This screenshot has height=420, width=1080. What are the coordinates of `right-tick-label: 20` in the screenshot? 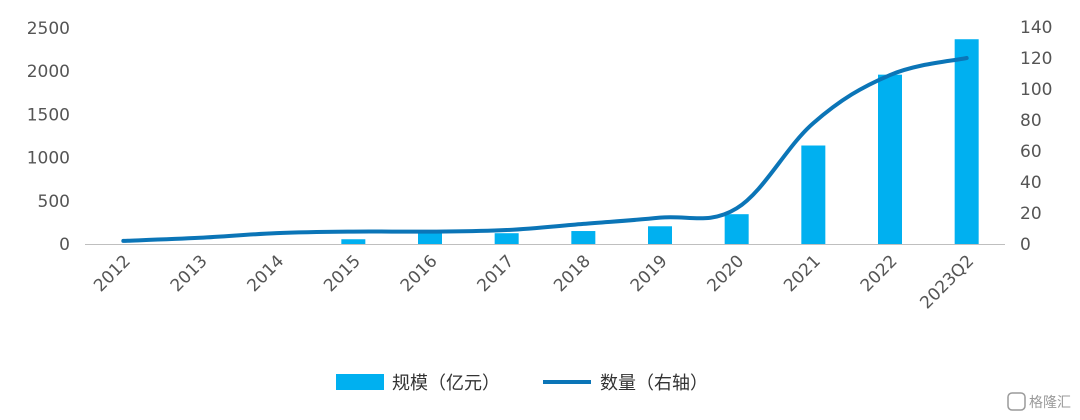 It's located at (1031, 214).